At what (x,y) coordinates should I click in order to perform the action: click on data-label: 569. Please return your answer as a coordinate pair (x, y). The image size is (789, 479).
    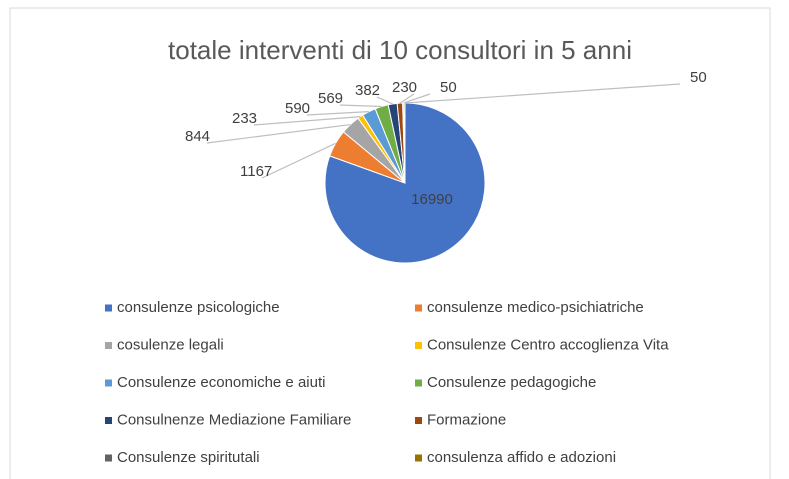
    Looking at the image, I should click on (330, 98).